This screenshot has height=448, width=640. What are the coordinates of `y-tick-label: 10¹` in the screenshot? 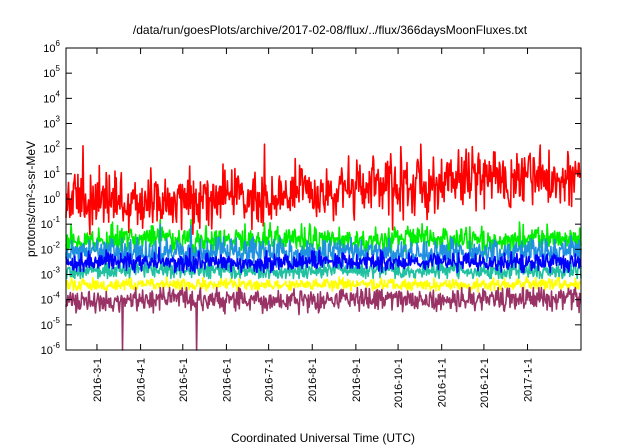 It's located at (51, 173).